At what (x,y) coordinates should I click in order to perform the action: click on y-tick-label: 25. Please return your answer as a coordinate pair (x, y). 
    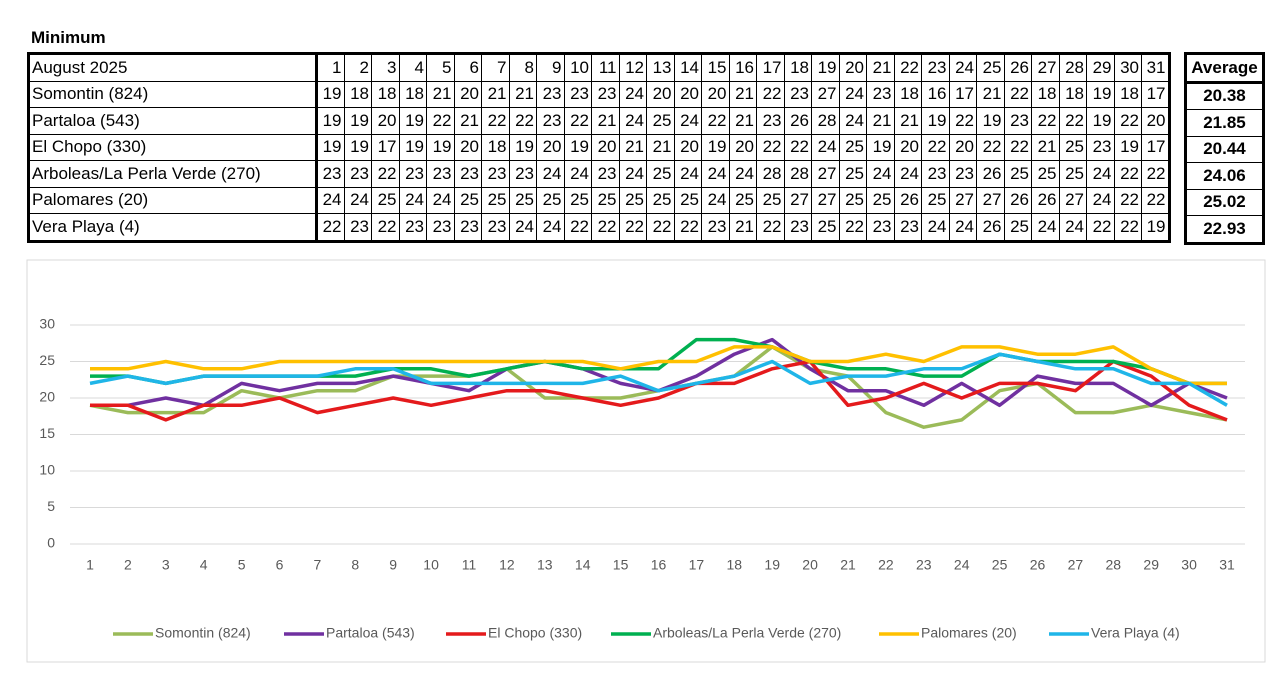
    Looking at the image, I should click on (47, 360).